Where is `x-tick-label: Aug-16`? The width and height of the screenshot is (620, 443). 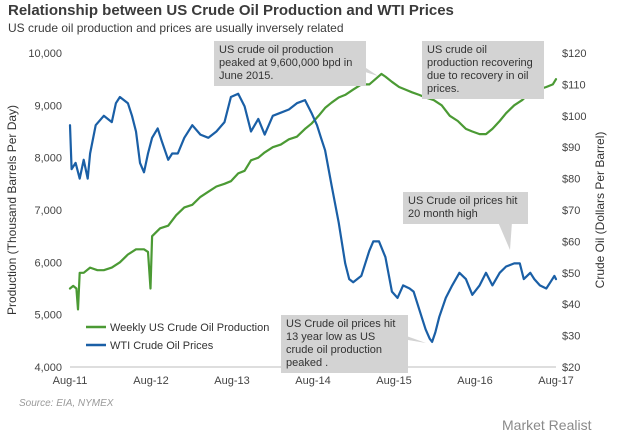
x-tick-label: Aug-16 is located at coordinates (474, 381).